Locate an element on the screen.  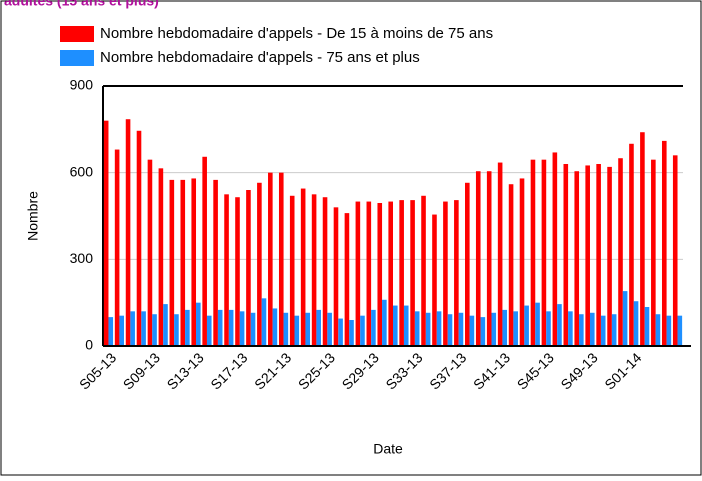
x-tick-label: S33-13 is located at coordinates (403, 370).